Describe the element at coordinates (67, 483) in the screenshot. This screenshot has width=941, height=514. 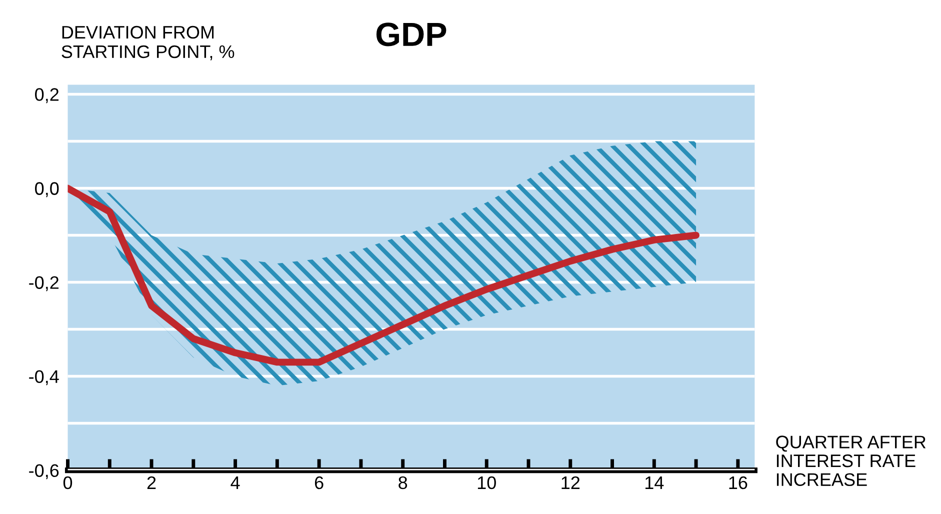
I see `x-tick-label: 0` at that location.